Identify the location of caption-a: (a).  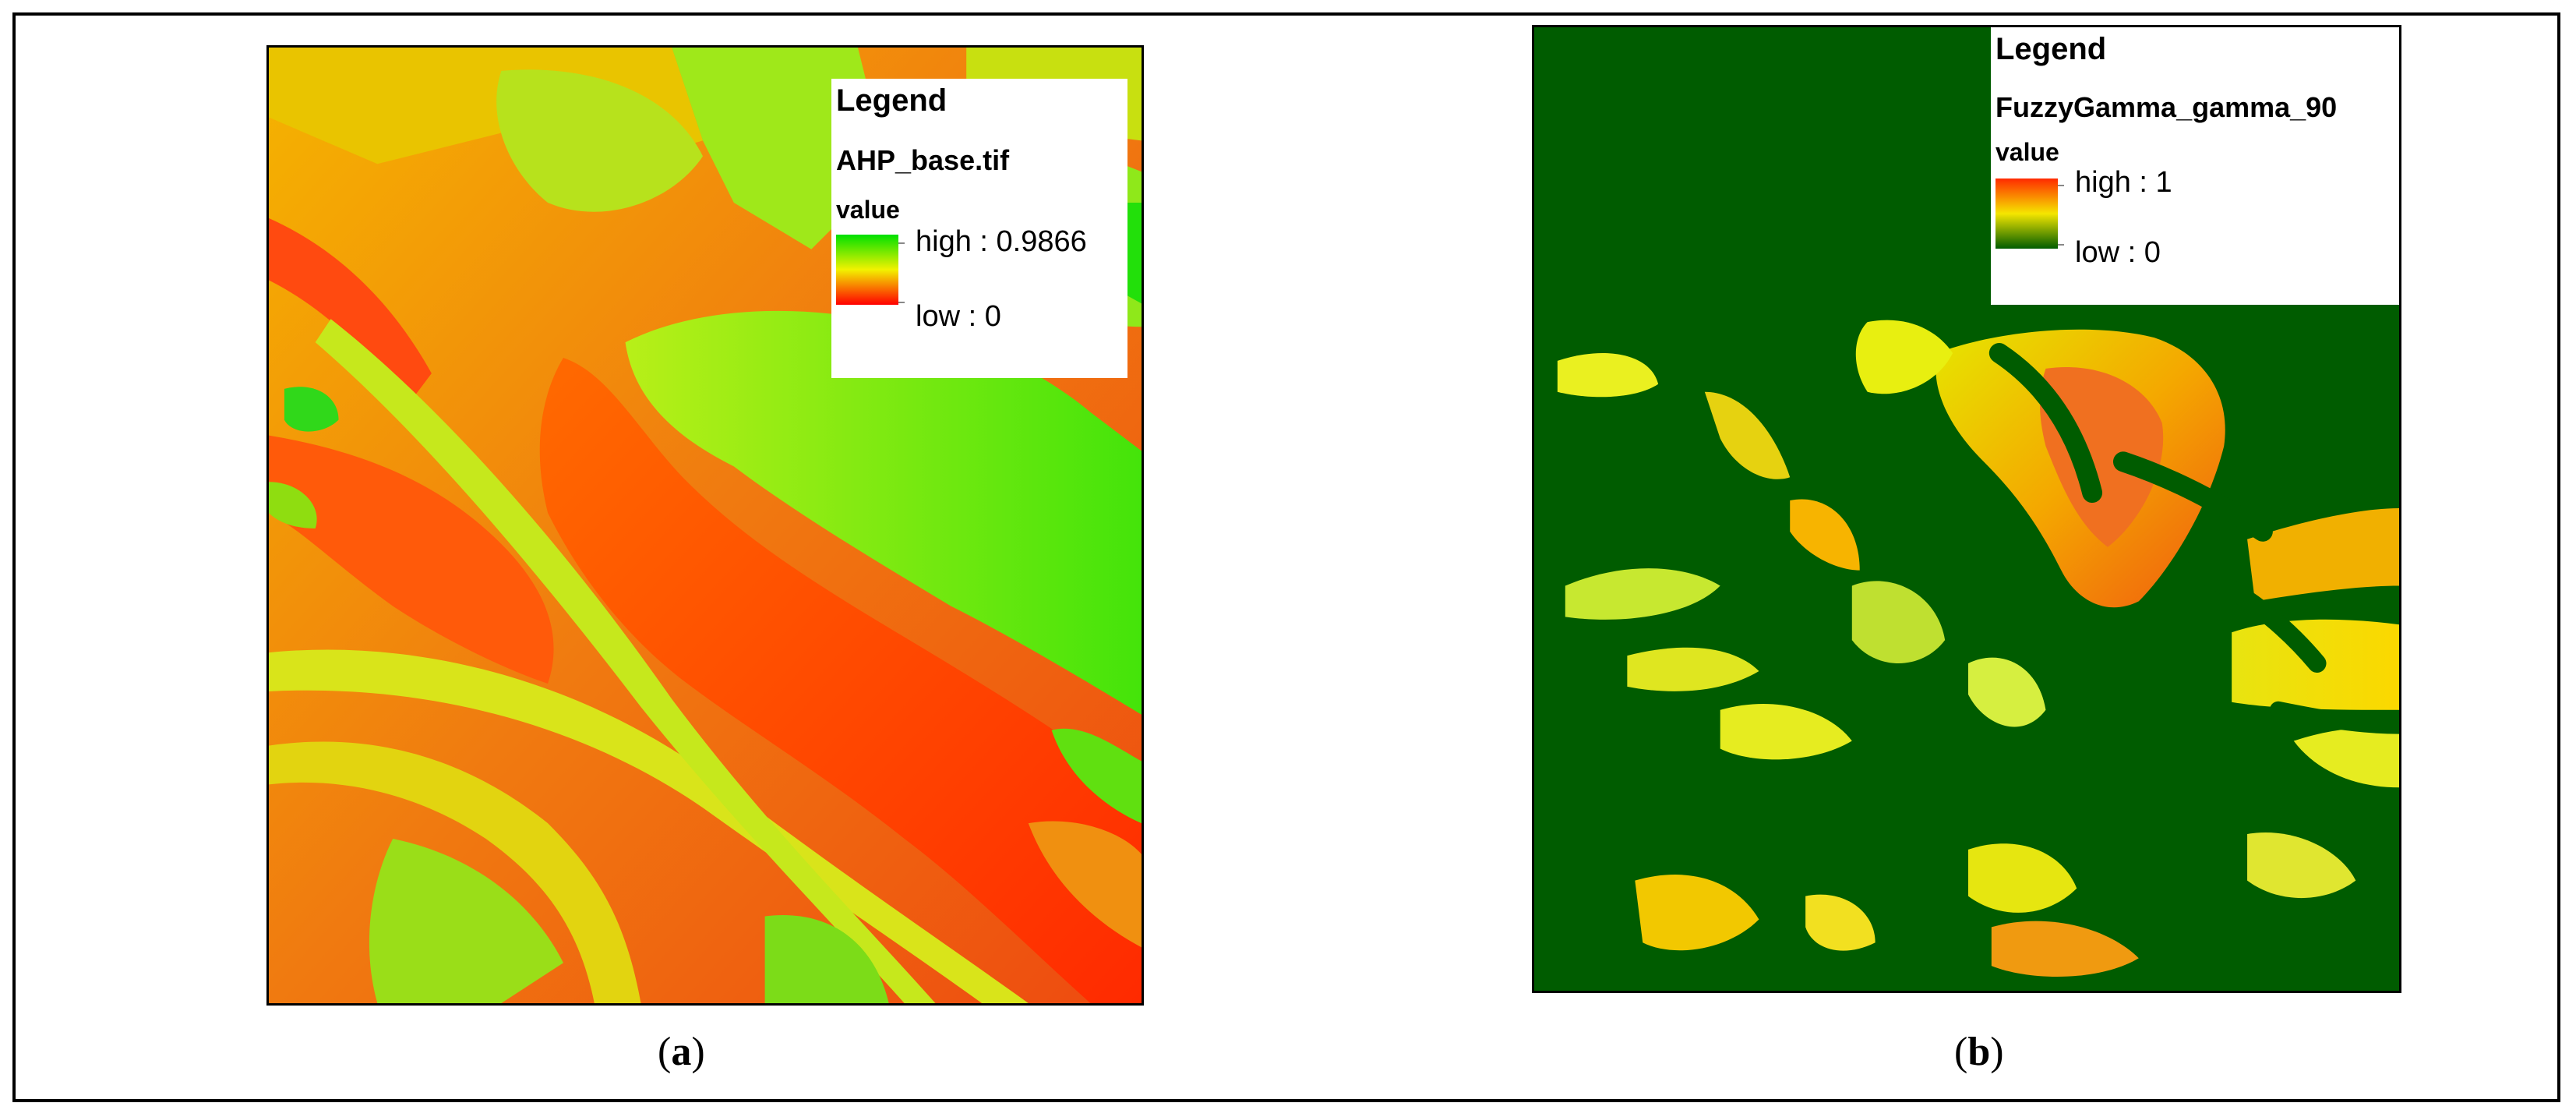
(681, 1052).